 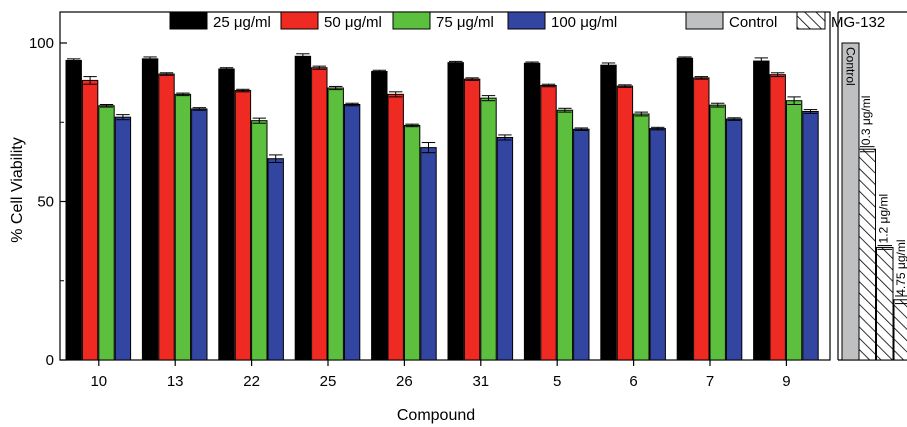 What do you see at coordinates (557, 381) in the screenshot?
I see `x-tick-label: 5` at bounding box center [557, 381].